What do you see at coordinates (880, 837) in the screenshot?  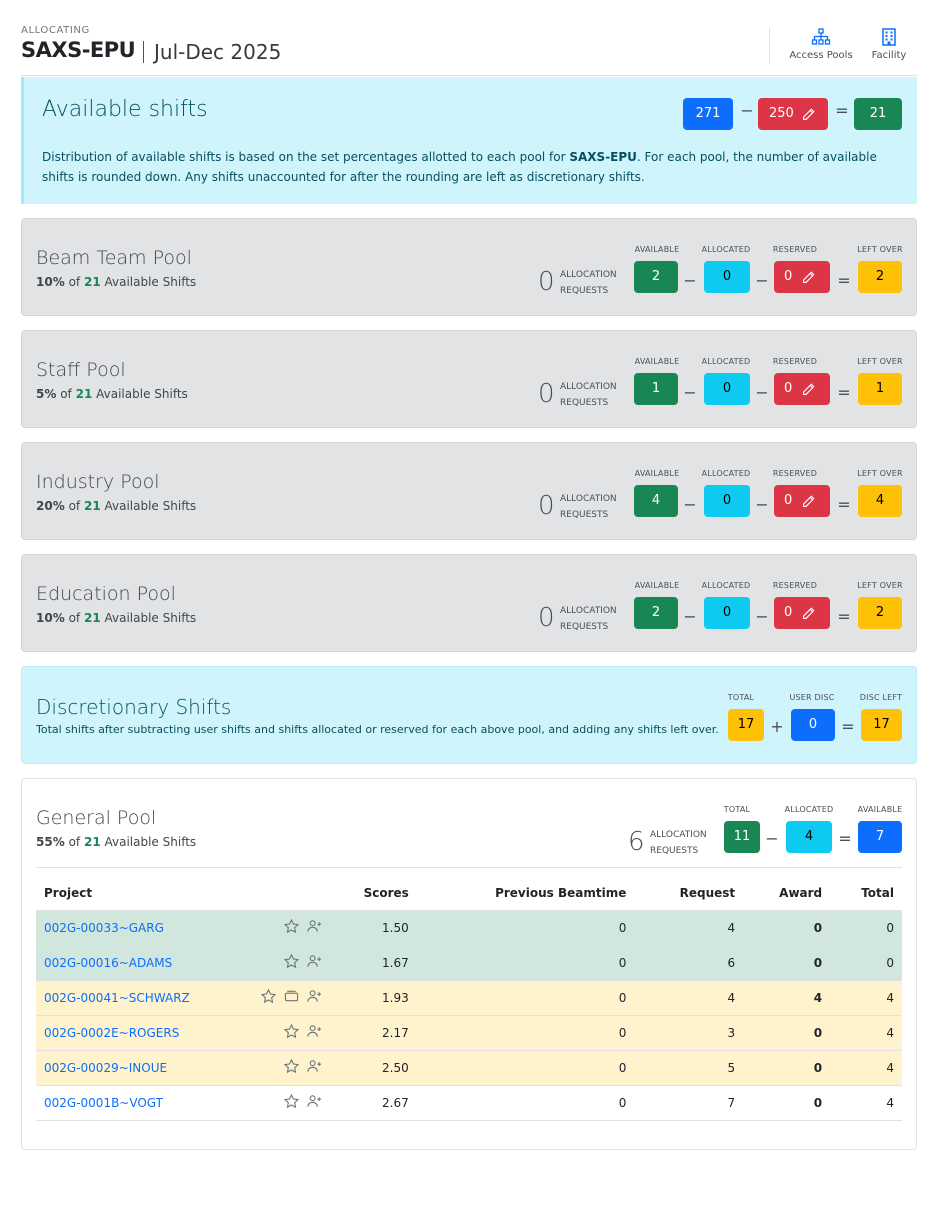 I see `gen-available-badge: 7` at bounding box center [880, 837].